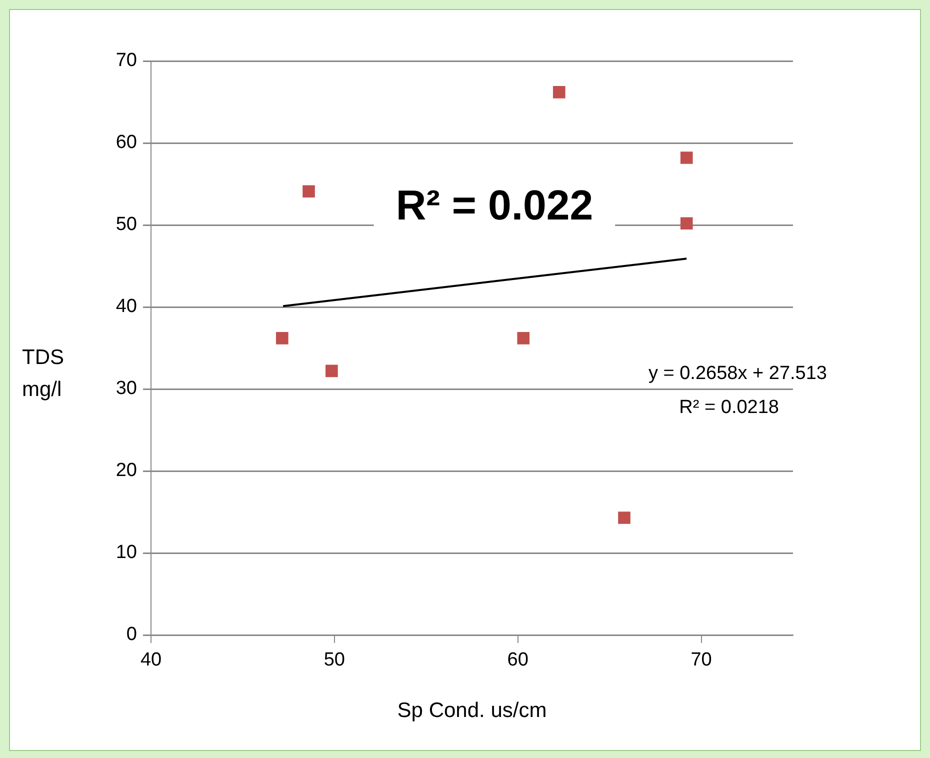  I want to click on x-tick-label: 40, so click(151, 660).